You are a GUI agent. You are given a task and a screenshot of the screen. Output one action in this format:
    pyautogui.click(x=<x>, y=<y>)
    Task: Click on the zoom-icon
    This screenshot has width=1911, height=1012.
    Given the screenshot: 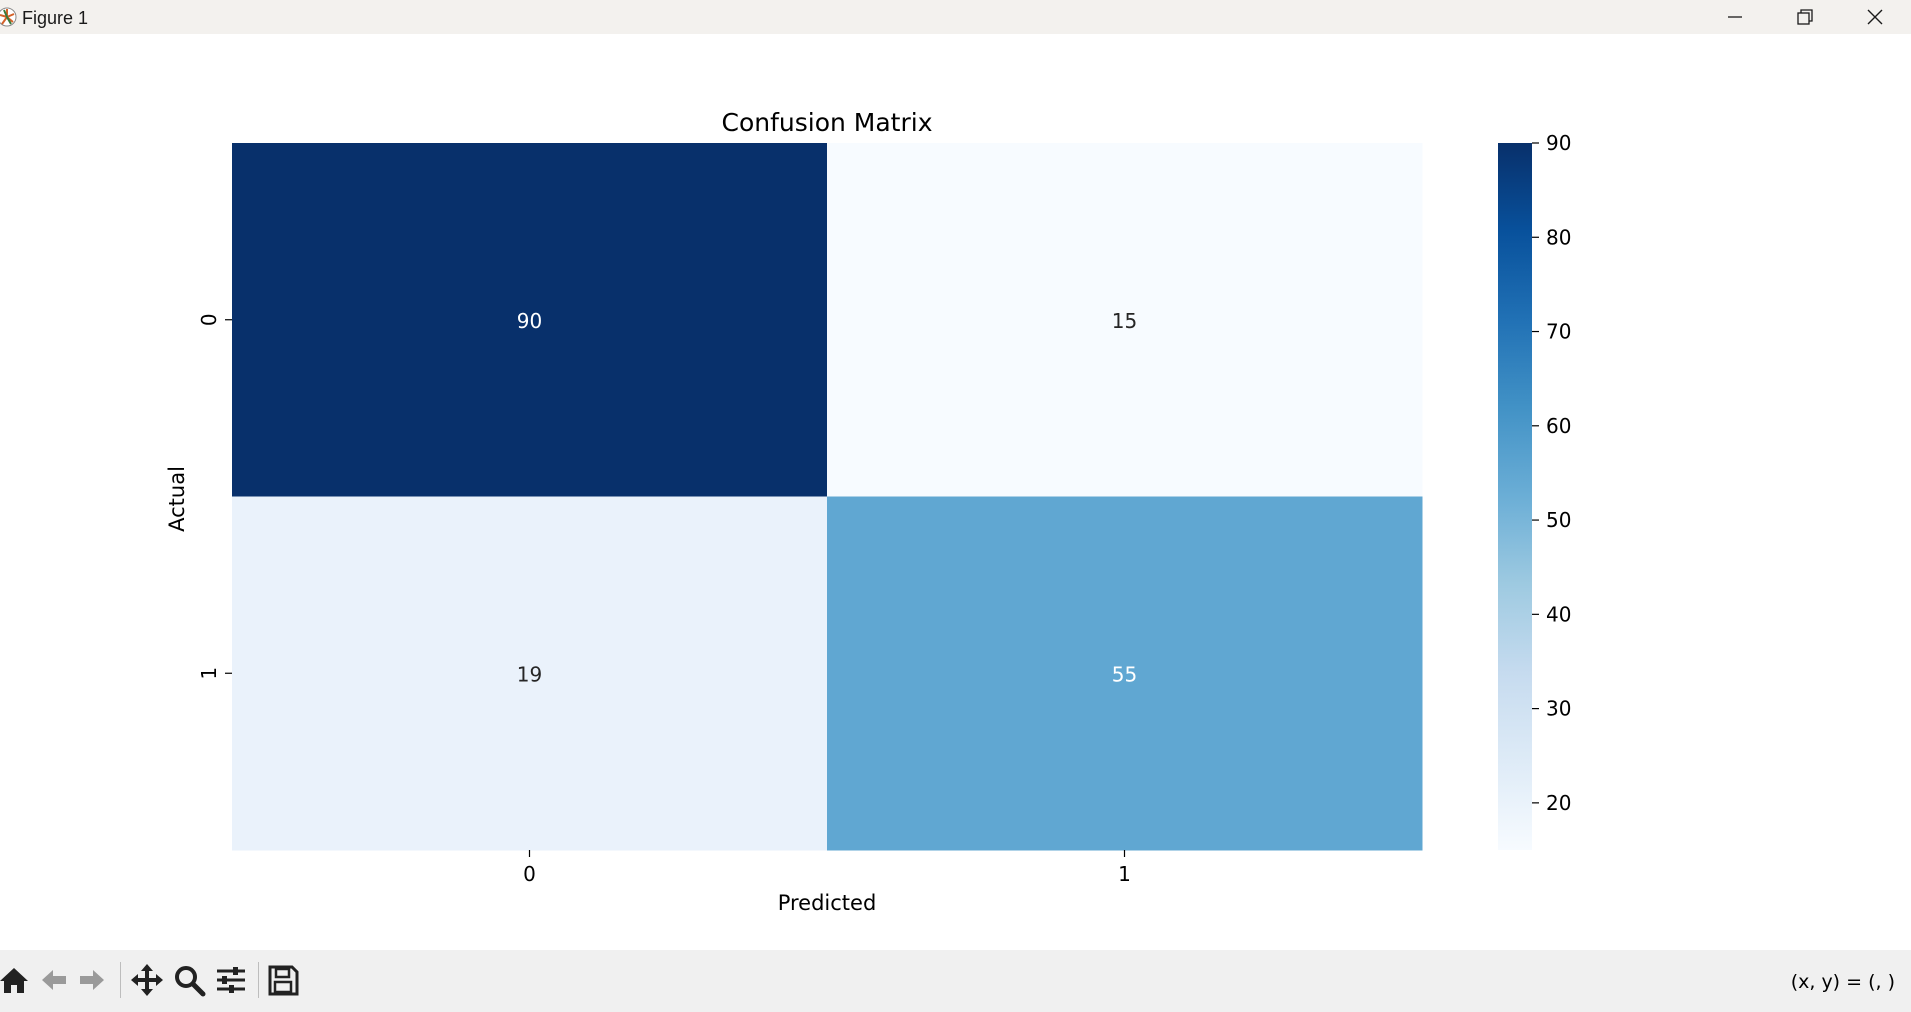 What is the action you would take?
    pyautogui.click(x=190, y=981)
    